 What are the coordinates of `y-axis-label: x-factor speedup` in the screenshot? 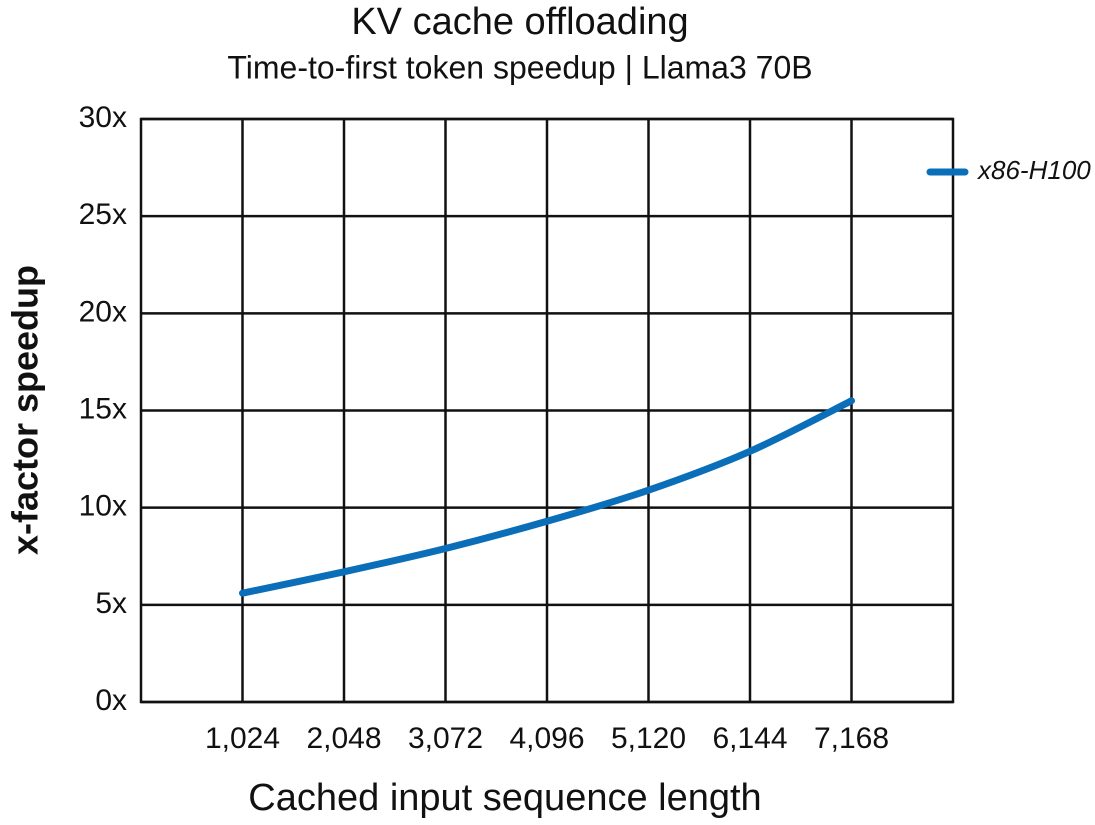 It's located at (25, 410).